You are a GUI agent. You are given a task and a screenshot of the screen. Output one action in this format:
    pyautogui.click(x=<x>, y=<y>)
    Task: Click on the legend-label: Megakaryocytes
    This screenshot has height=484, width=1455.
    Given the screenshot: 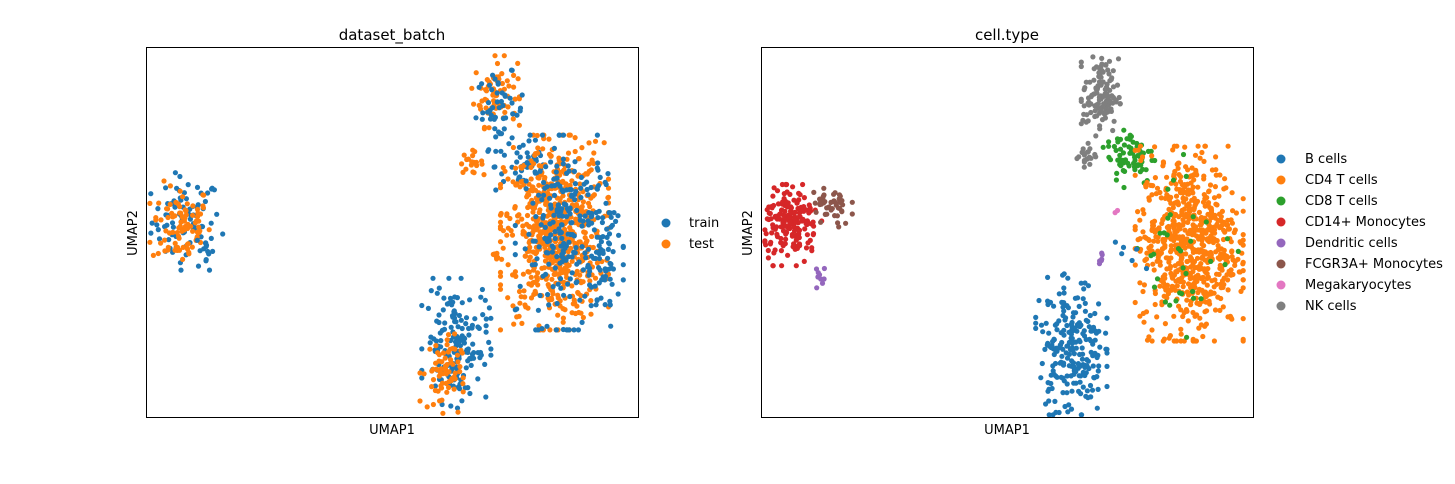 What is the action you would take?
    pyautogui.click(x=1358, y=285)
    